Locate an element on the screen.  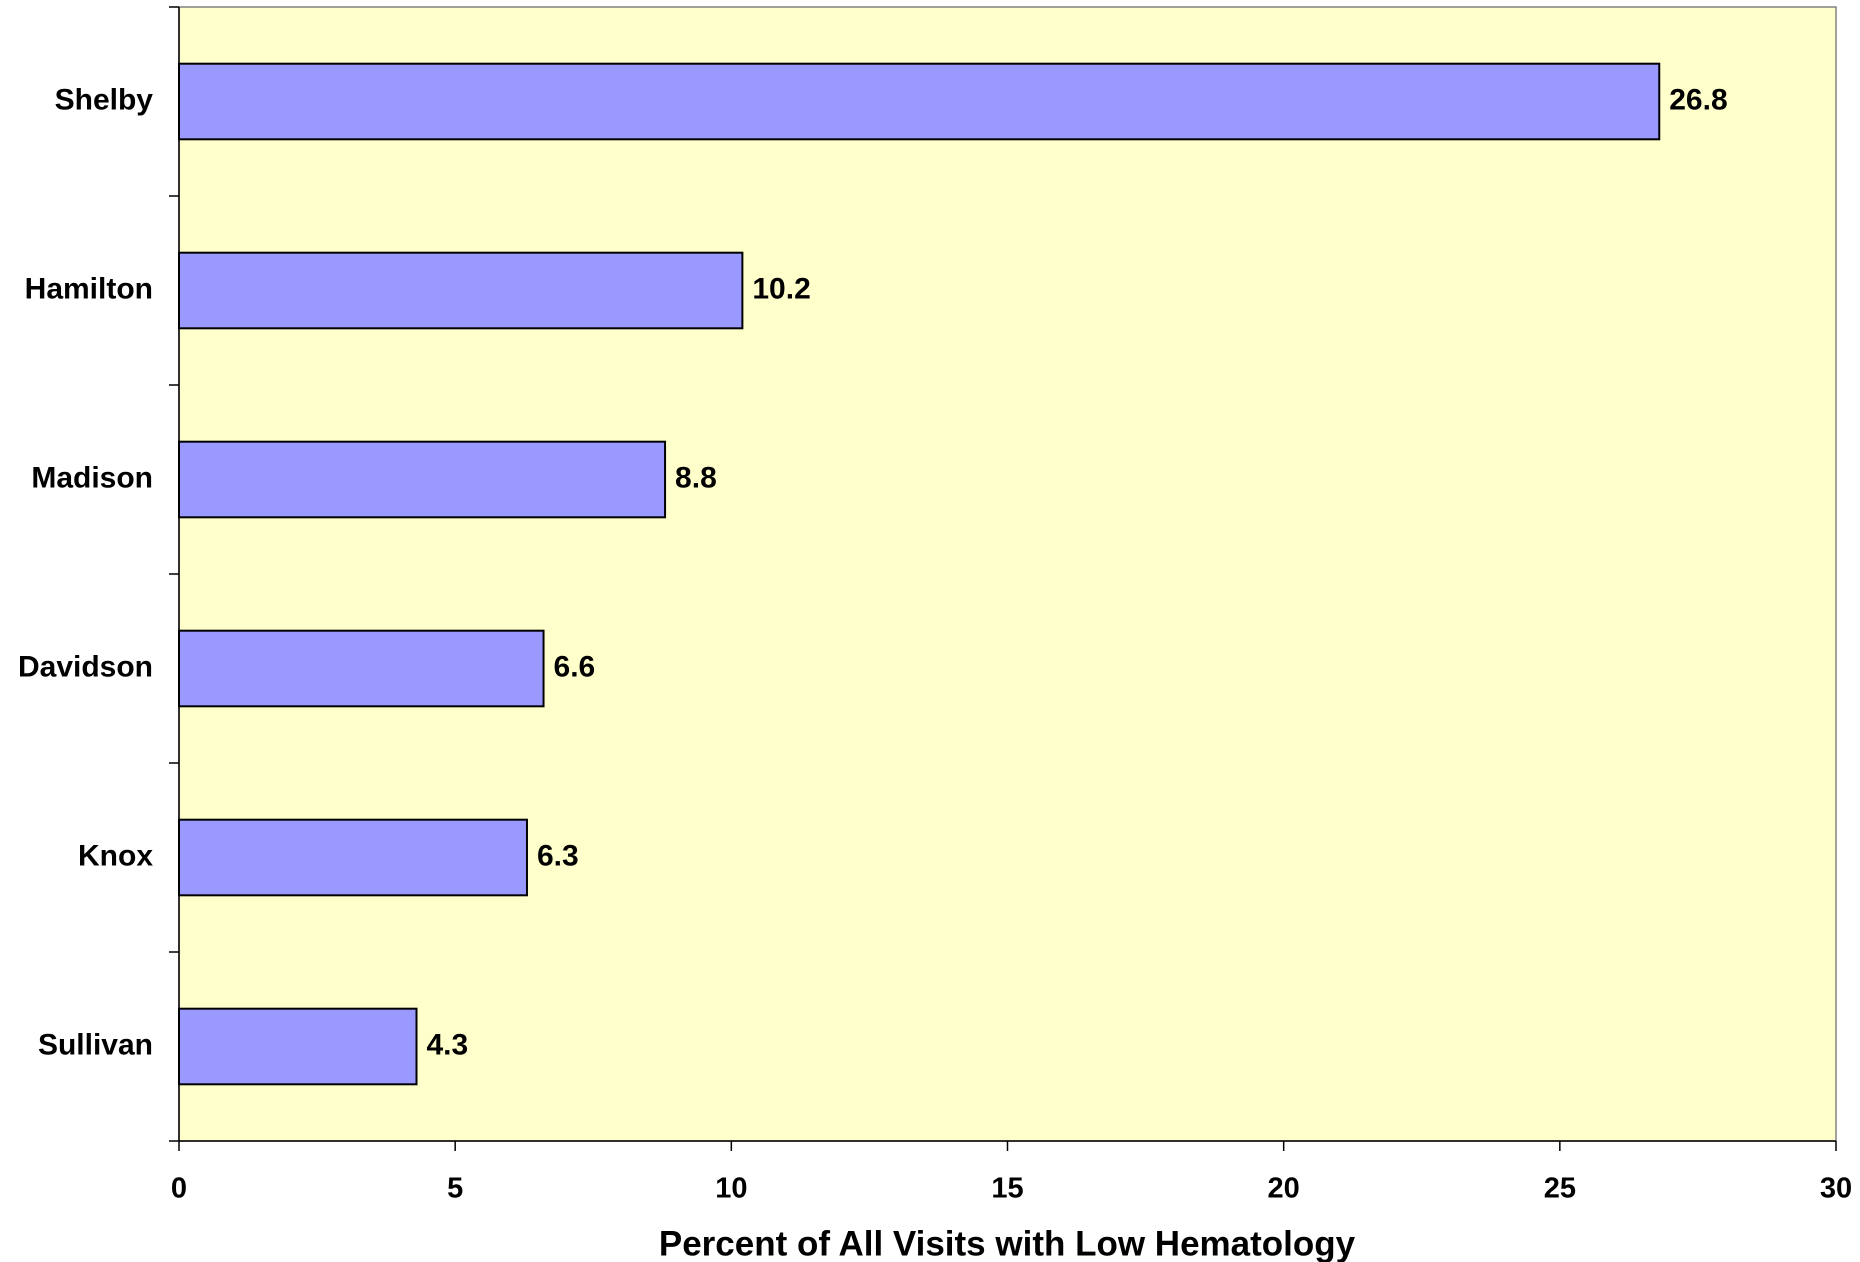
y-tick-label: Sullivan is located at coordinates (95, 1044).